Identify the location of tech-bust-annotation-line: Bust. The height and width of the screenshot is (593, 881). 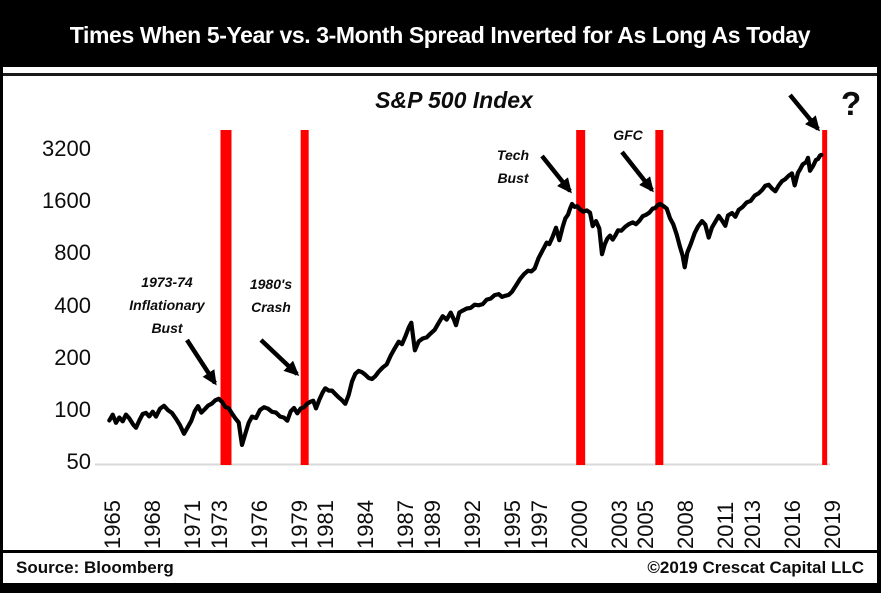
(513, 178).